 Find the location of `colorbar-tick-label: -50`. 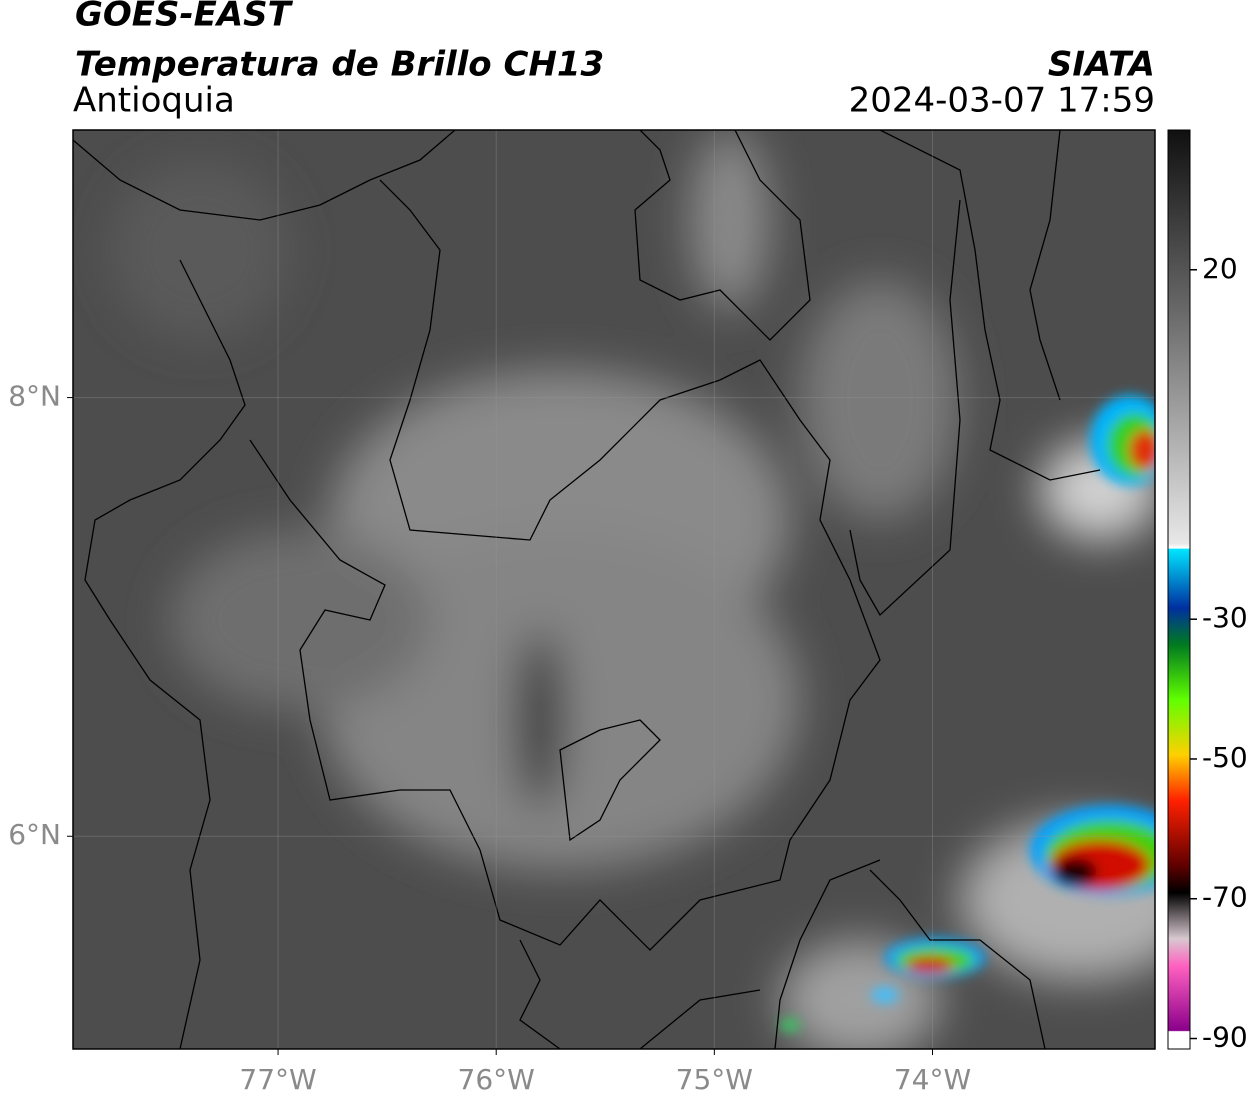

colorbar-tick-label: -50 is located at coordinates (1225, 757).